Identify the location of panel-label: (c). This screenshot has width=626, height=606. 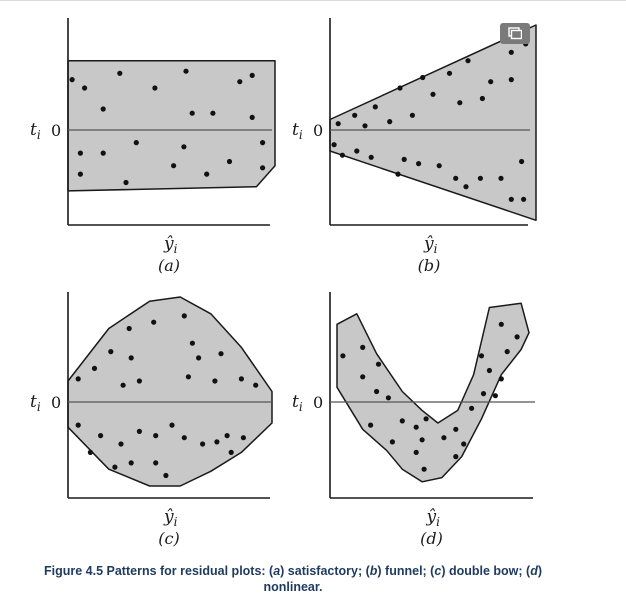
(168, 538).